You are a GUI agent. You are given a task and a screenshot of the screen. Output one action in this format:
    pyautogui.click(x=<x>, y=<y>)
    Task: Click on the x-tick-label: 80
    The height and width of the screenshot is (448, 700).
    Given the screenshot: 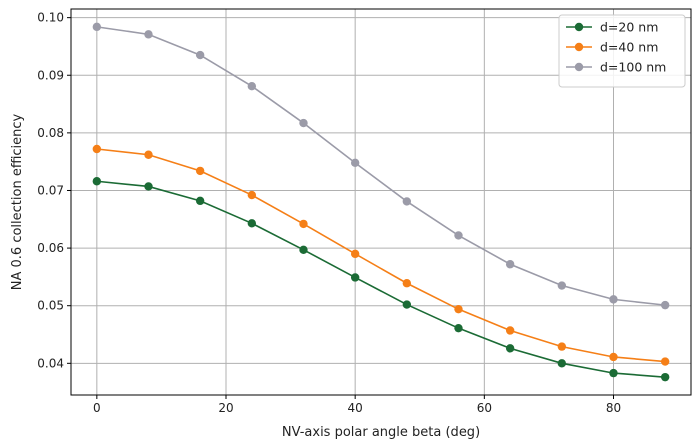 What is the action you would take?
    pyautogui.click(x=613, y=408)
    